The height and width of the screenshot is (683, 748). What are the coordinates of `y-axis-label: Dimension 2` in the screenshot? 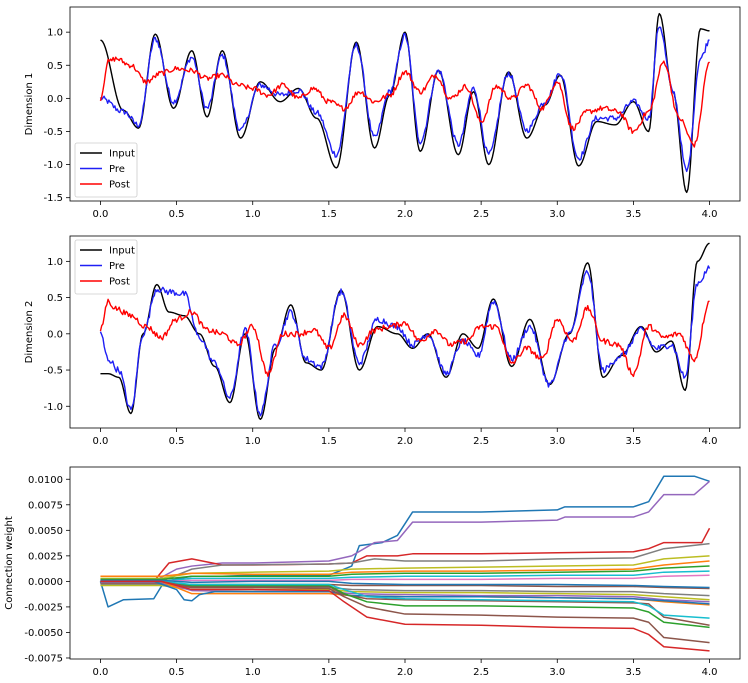 It's located at (29, 332).